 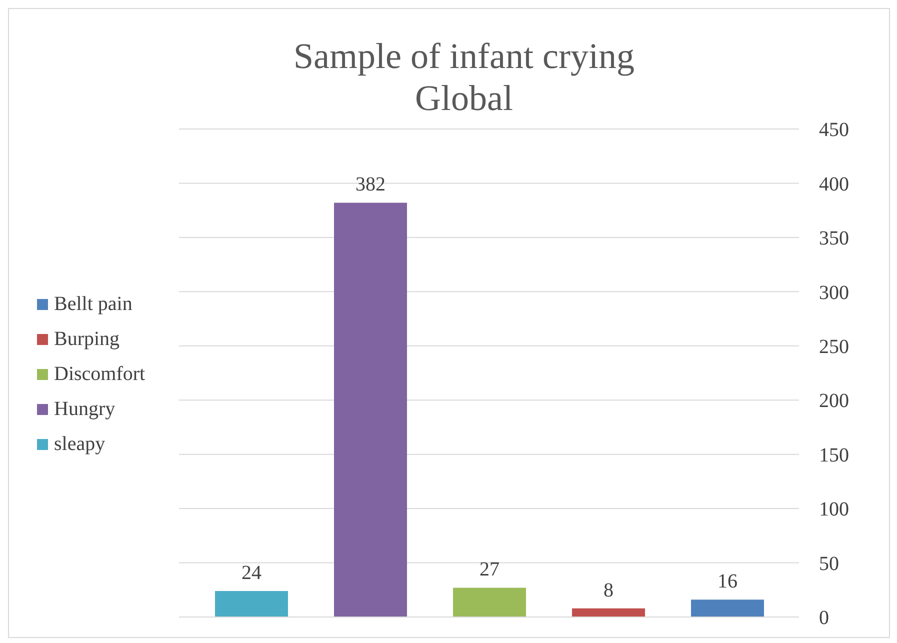 I want to click on y-tick-label: 400, so click(x=834, y=184).